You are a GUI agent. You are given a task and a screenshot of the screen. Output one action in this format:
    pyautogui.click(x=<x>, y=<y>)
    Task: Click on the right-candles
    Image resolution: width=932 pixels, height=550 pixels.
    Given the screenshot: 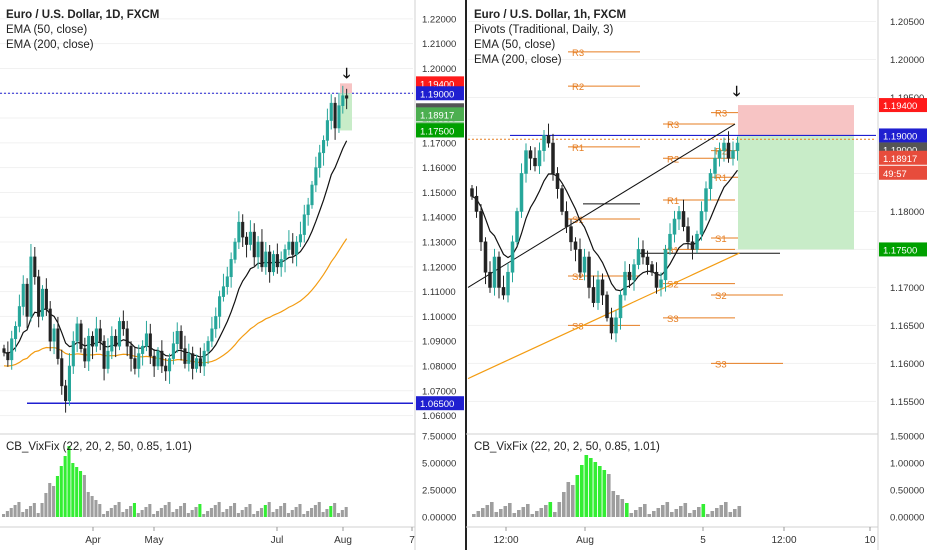 What is the action you would take?
    pyautogui.click(x=605, y=233)
    